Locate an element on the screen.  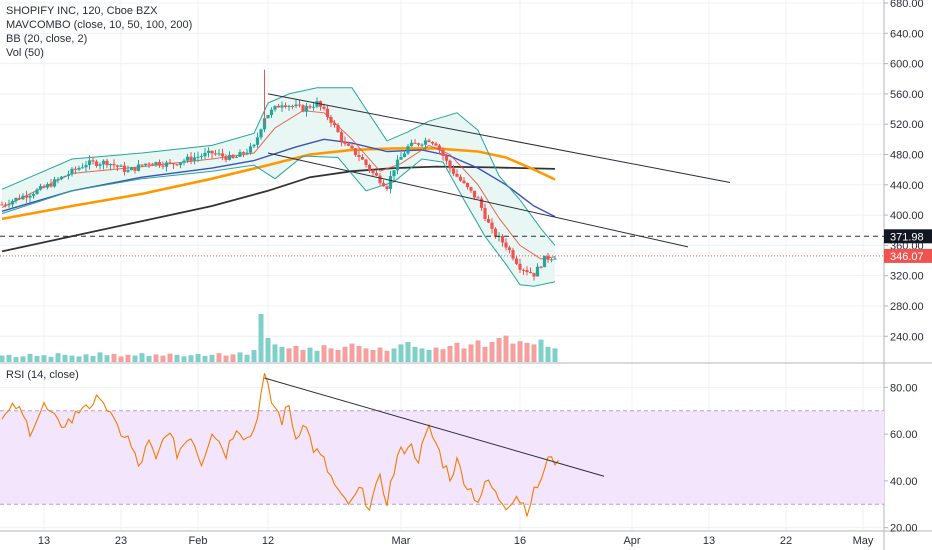
time-tick-label: 13 is located at coordinates (709, 541).